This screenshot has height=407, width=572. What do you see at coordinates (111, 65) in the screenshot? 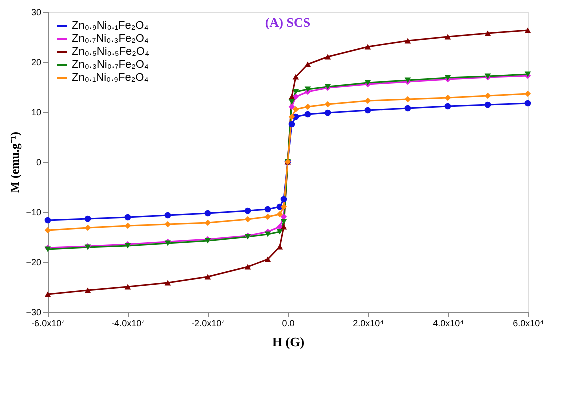
I see `legend-label: Zn₀.₃Ni₀.₇Fe₂O₄` at bounding box center [111, 65].